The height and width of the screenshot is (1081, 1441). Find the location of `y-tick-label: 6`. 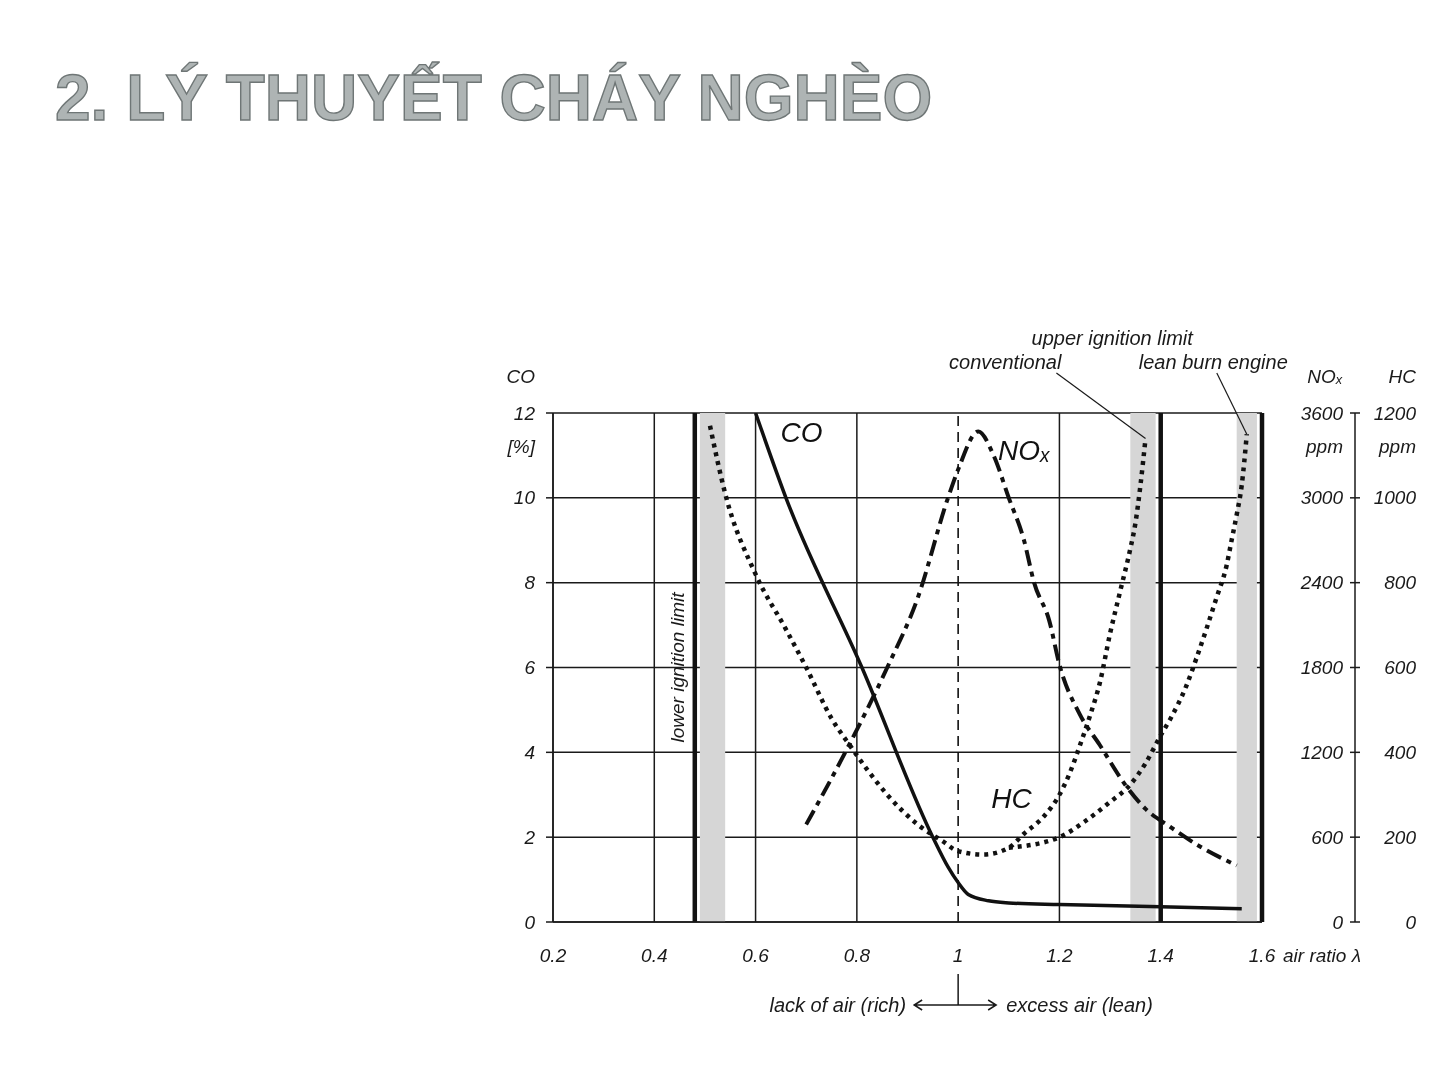

y-tick-label: 6 is located at coordinates (530, 667).